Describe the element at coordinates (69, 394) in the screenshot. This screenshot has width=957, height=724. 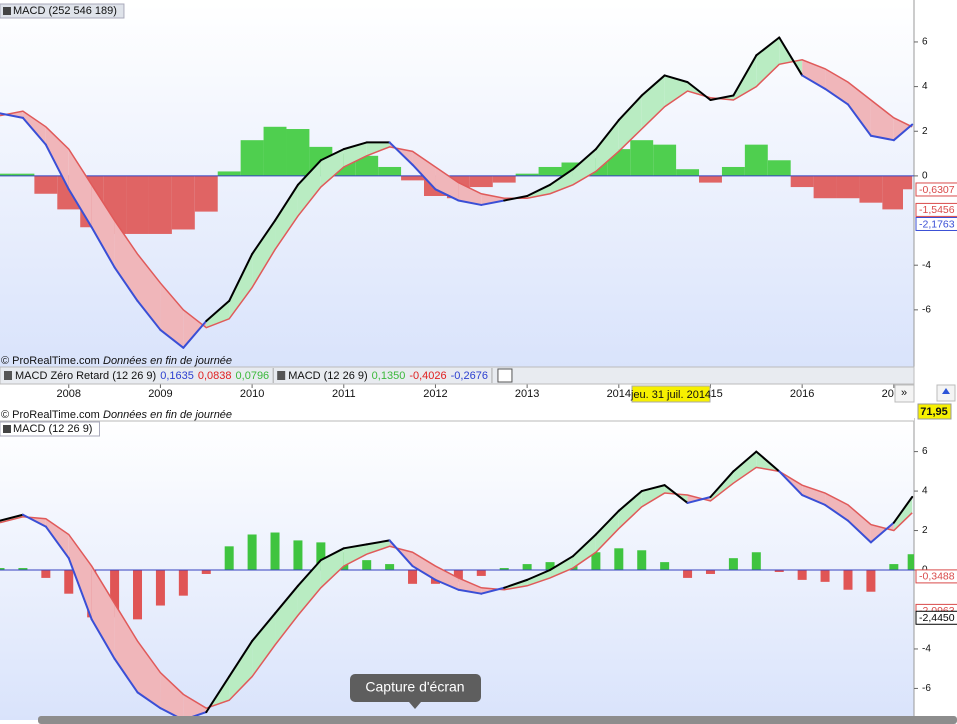
I see `x-tick-label: 2008` at that location.